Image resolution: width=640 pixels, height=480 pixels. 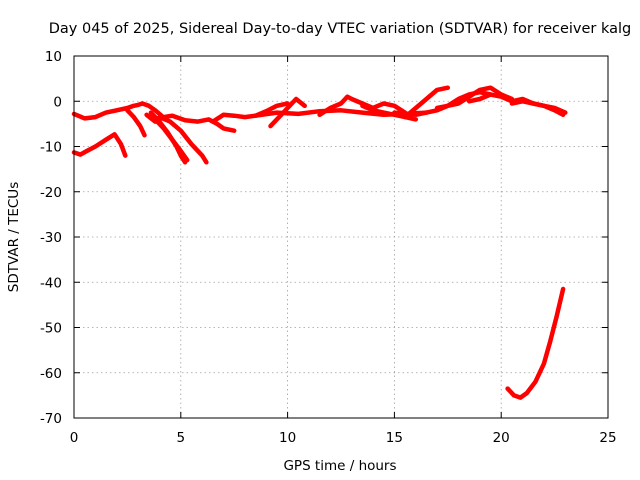 What do you see at coordinates (607, 438) in the screenshot?
I see `x-tick-label: 25` at bounding box center [607, 438].